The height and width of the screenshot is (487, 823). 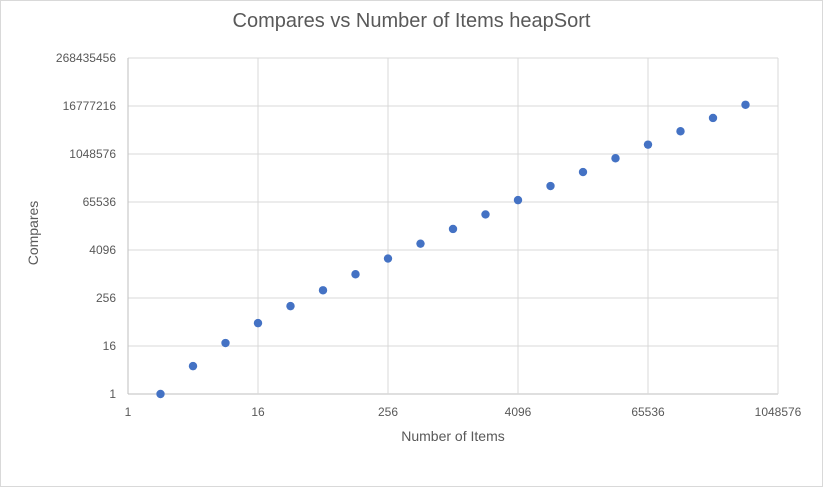 I want to click on y-tick-label: 65536, so click(x=100, y=202).